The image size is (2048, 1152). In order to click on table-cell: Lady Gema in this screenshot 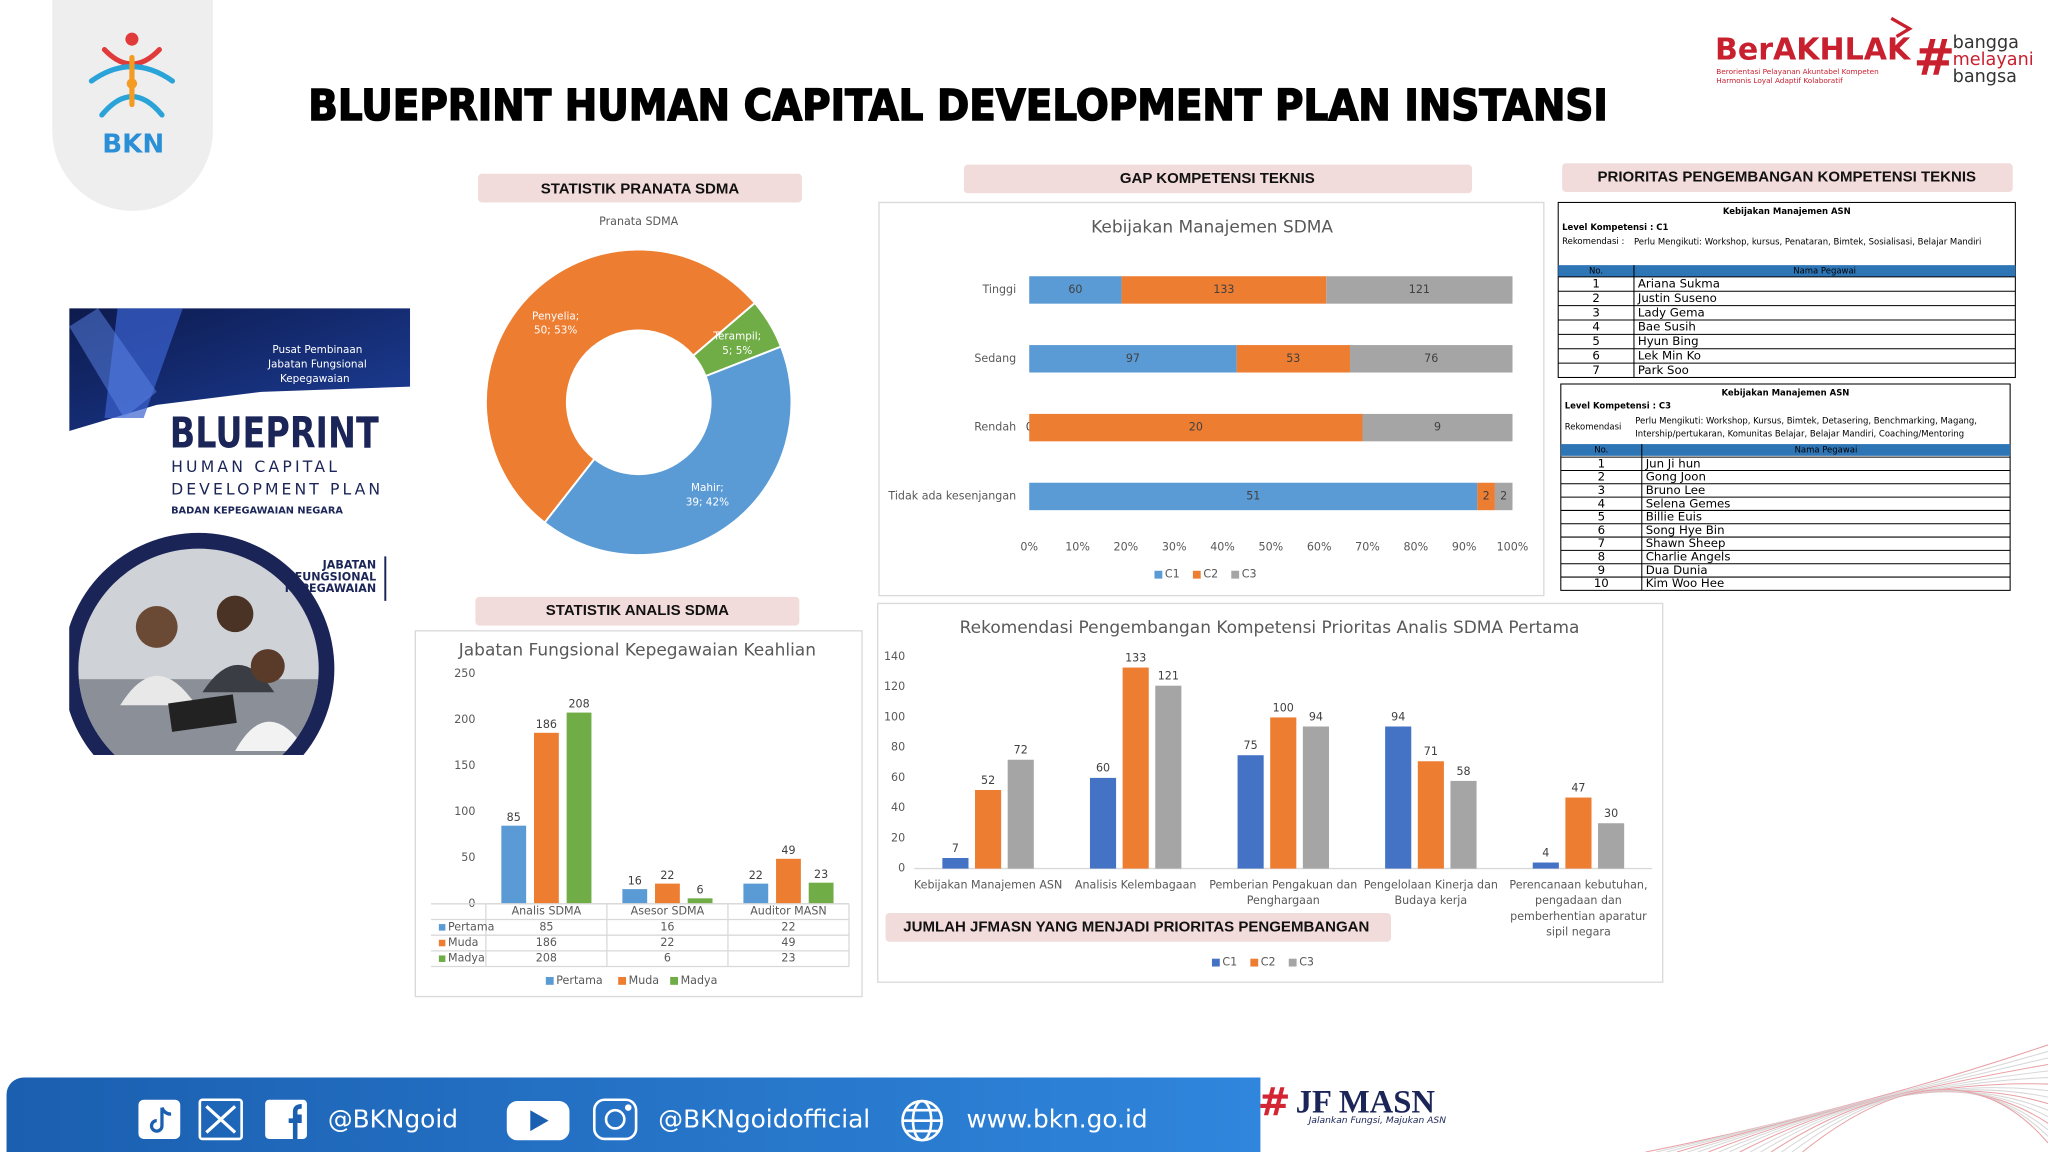, I will do `click(1671, 312)`.